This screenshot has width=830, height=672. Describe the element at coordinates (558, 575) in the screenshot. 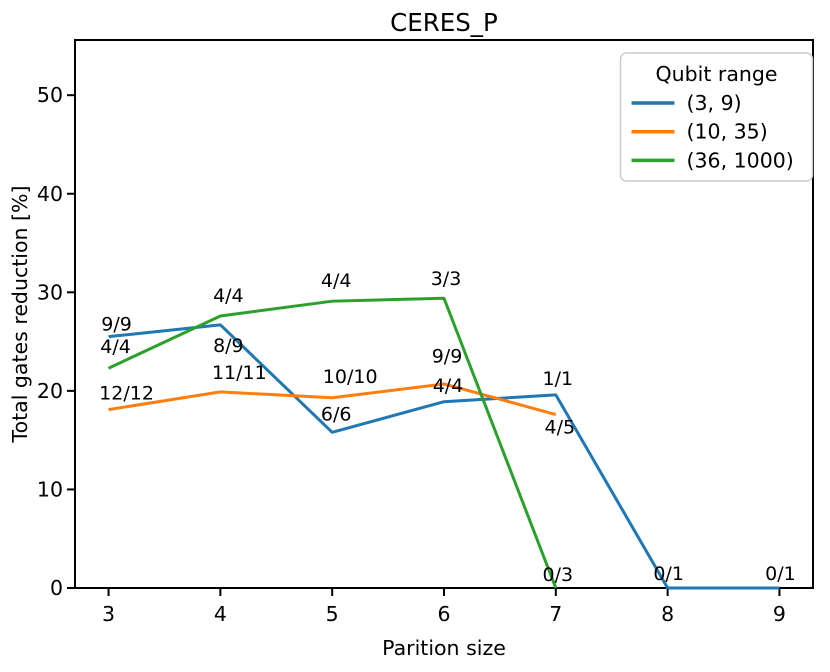

I see `annotation-label: 0/3` at that location.